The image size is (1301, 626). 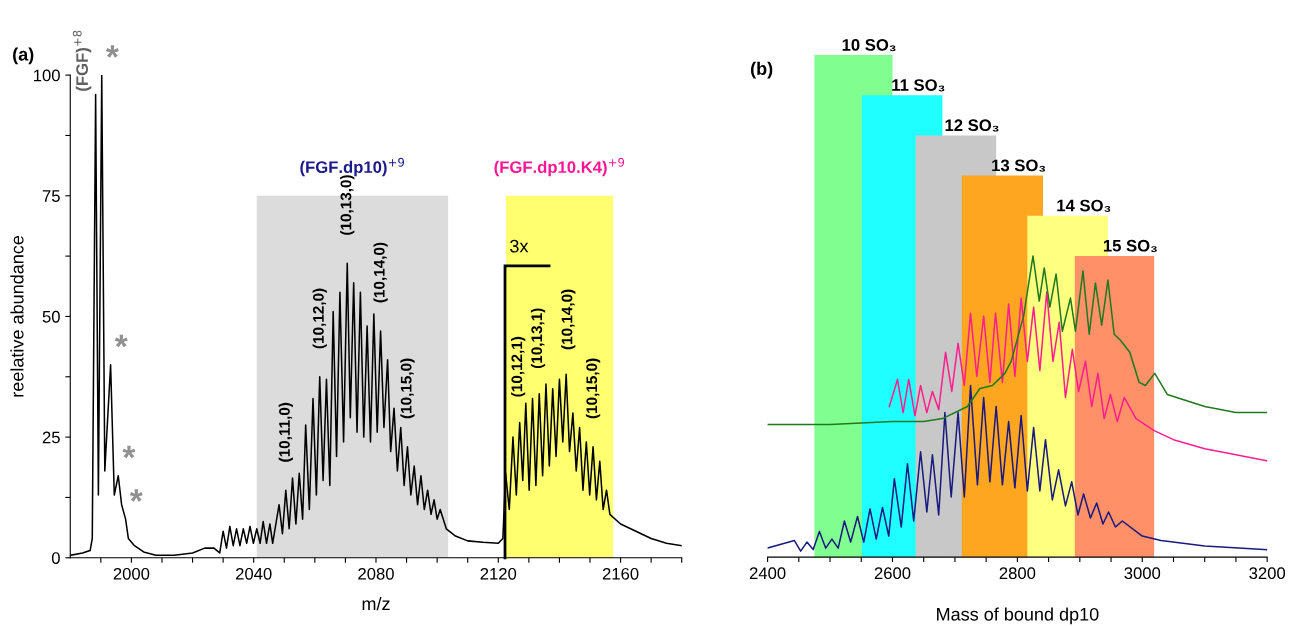 I want to click on x-axis-title: m/z, so click(x=376, y=603).